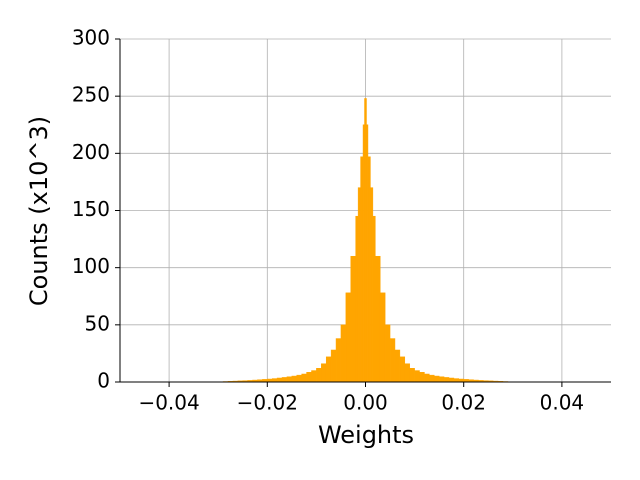 The image size is (640, 480). I want to click on y-tick-label: 250, so click(91, 95).